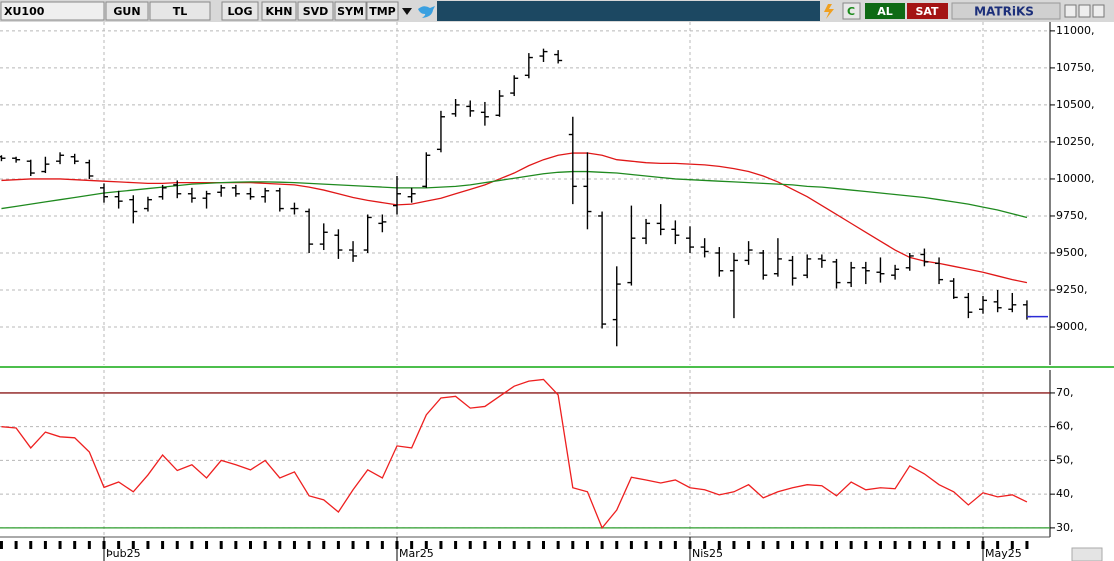  I want to click on y-tick-label: 9750,, so click(1072, 215).